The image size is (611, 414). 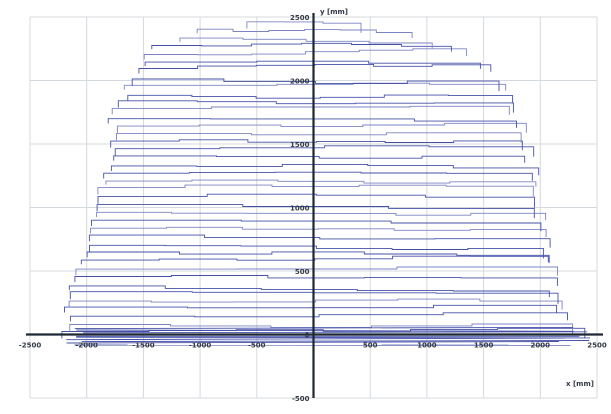 I want to click on x-tick-label: 1500, so click(x=484, y=346).